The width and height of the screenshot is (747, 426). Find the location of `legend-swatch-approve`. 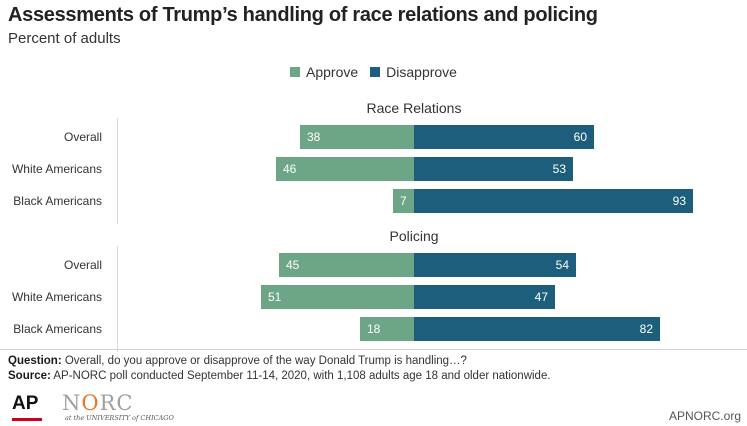

legend-swatch-approve is located at coordinates (295, 72).